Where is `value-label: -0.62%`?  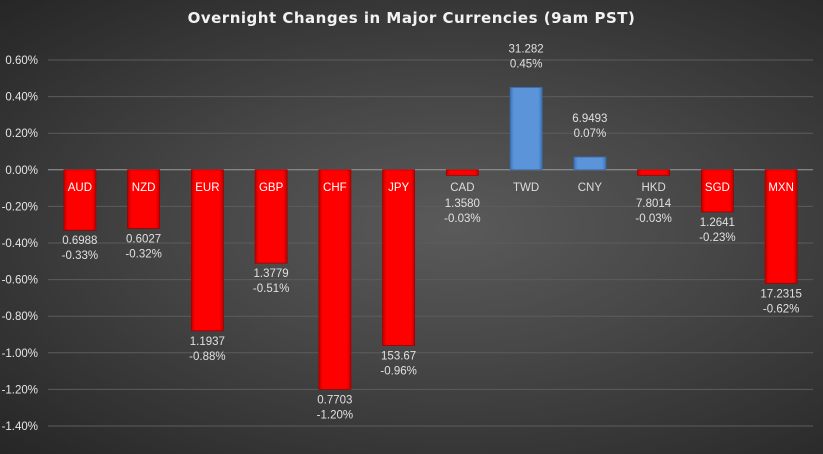
value-label: -0.62% is located at coordinates (781, 309).